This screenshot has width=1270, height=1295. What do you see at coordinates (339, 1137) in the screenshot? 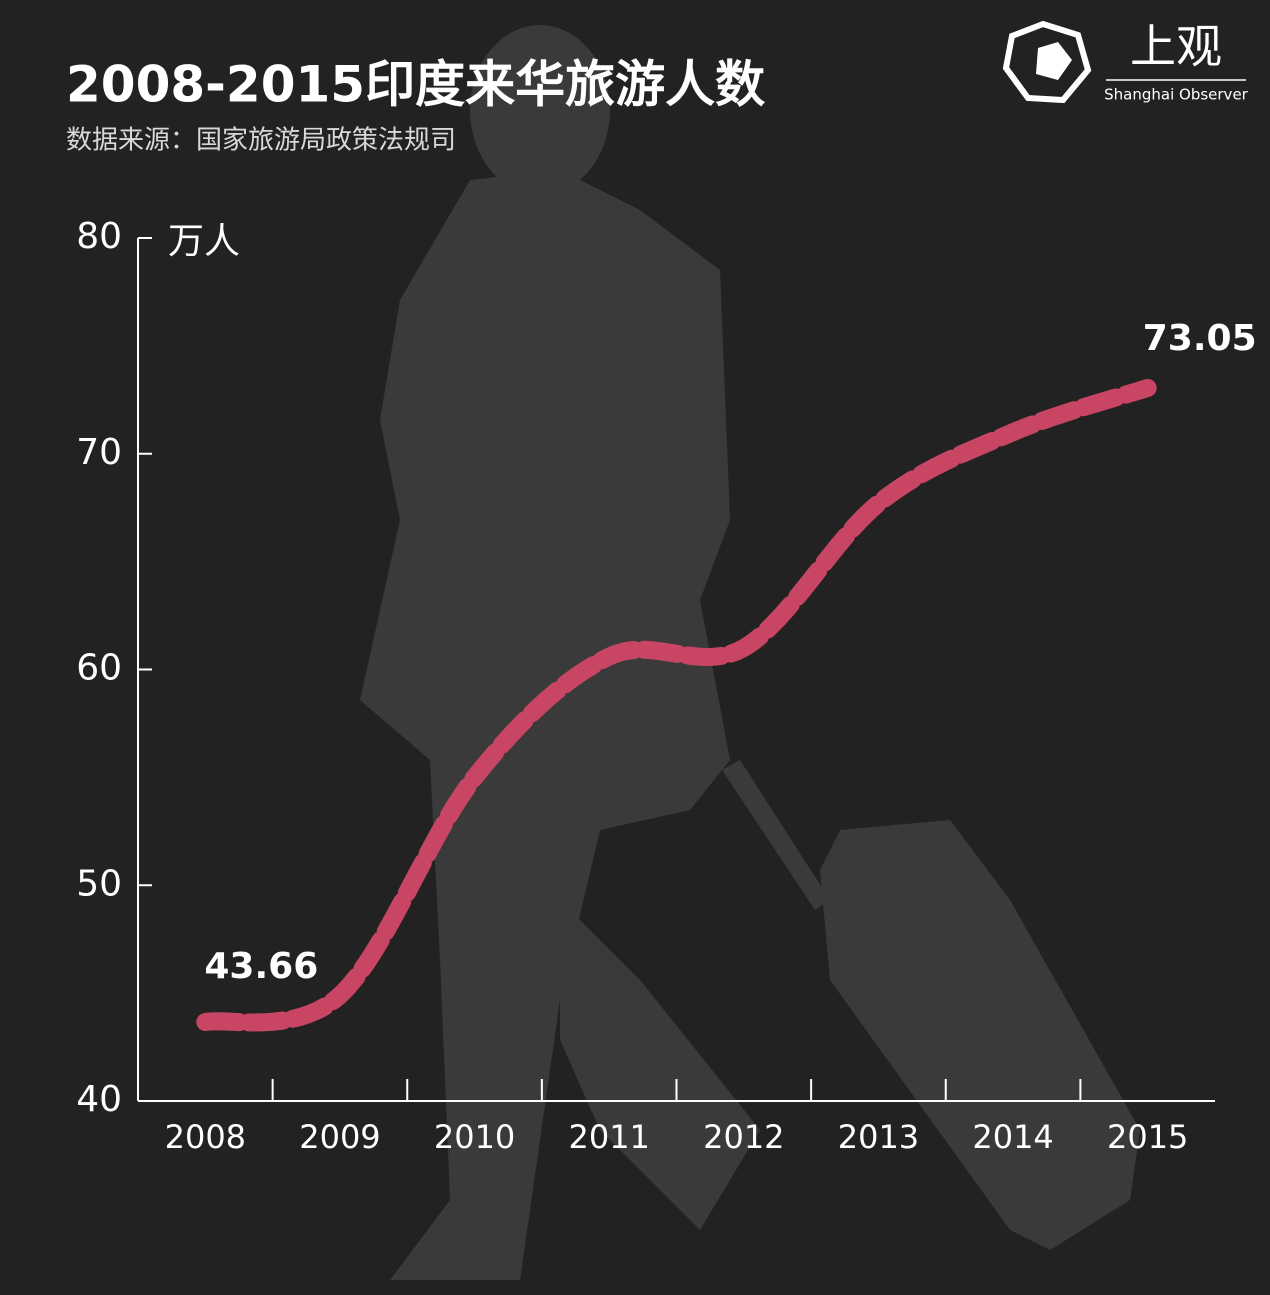
I see `x-tick-label: 2009` at bounding box center [339, 1137].